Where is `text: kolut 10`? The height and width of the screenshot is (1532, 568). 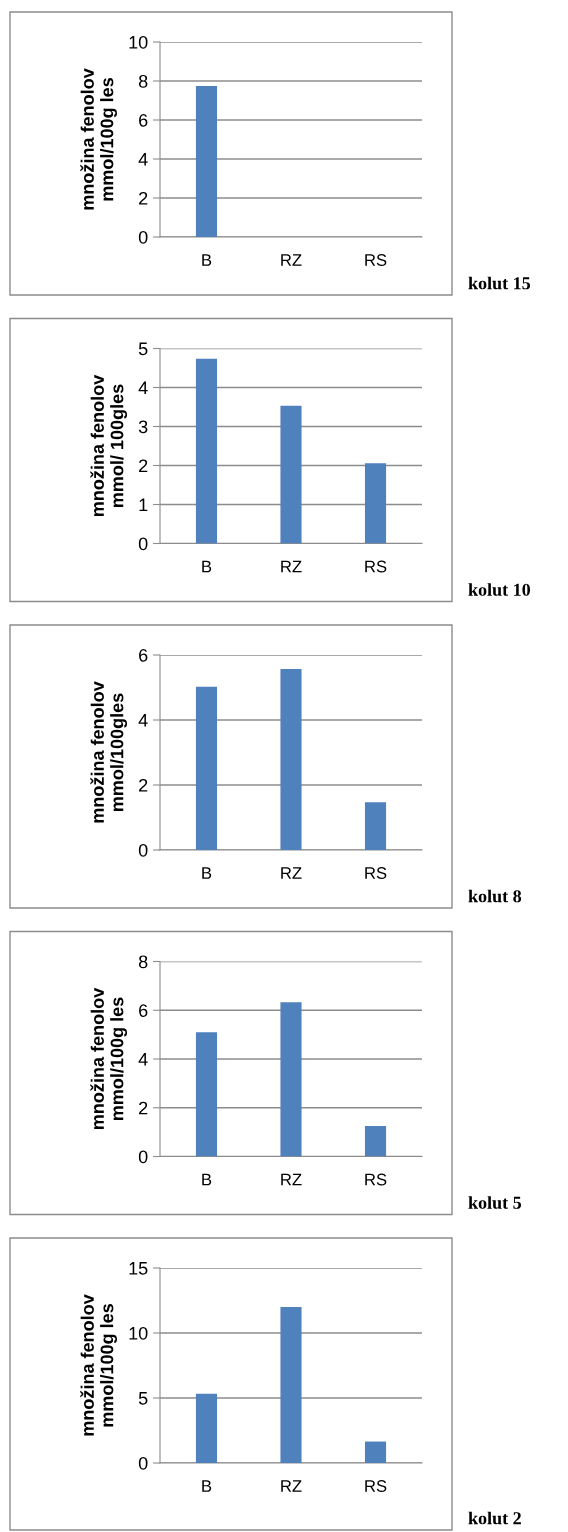 text: kolut 10 is located at coordinates (499, 589).